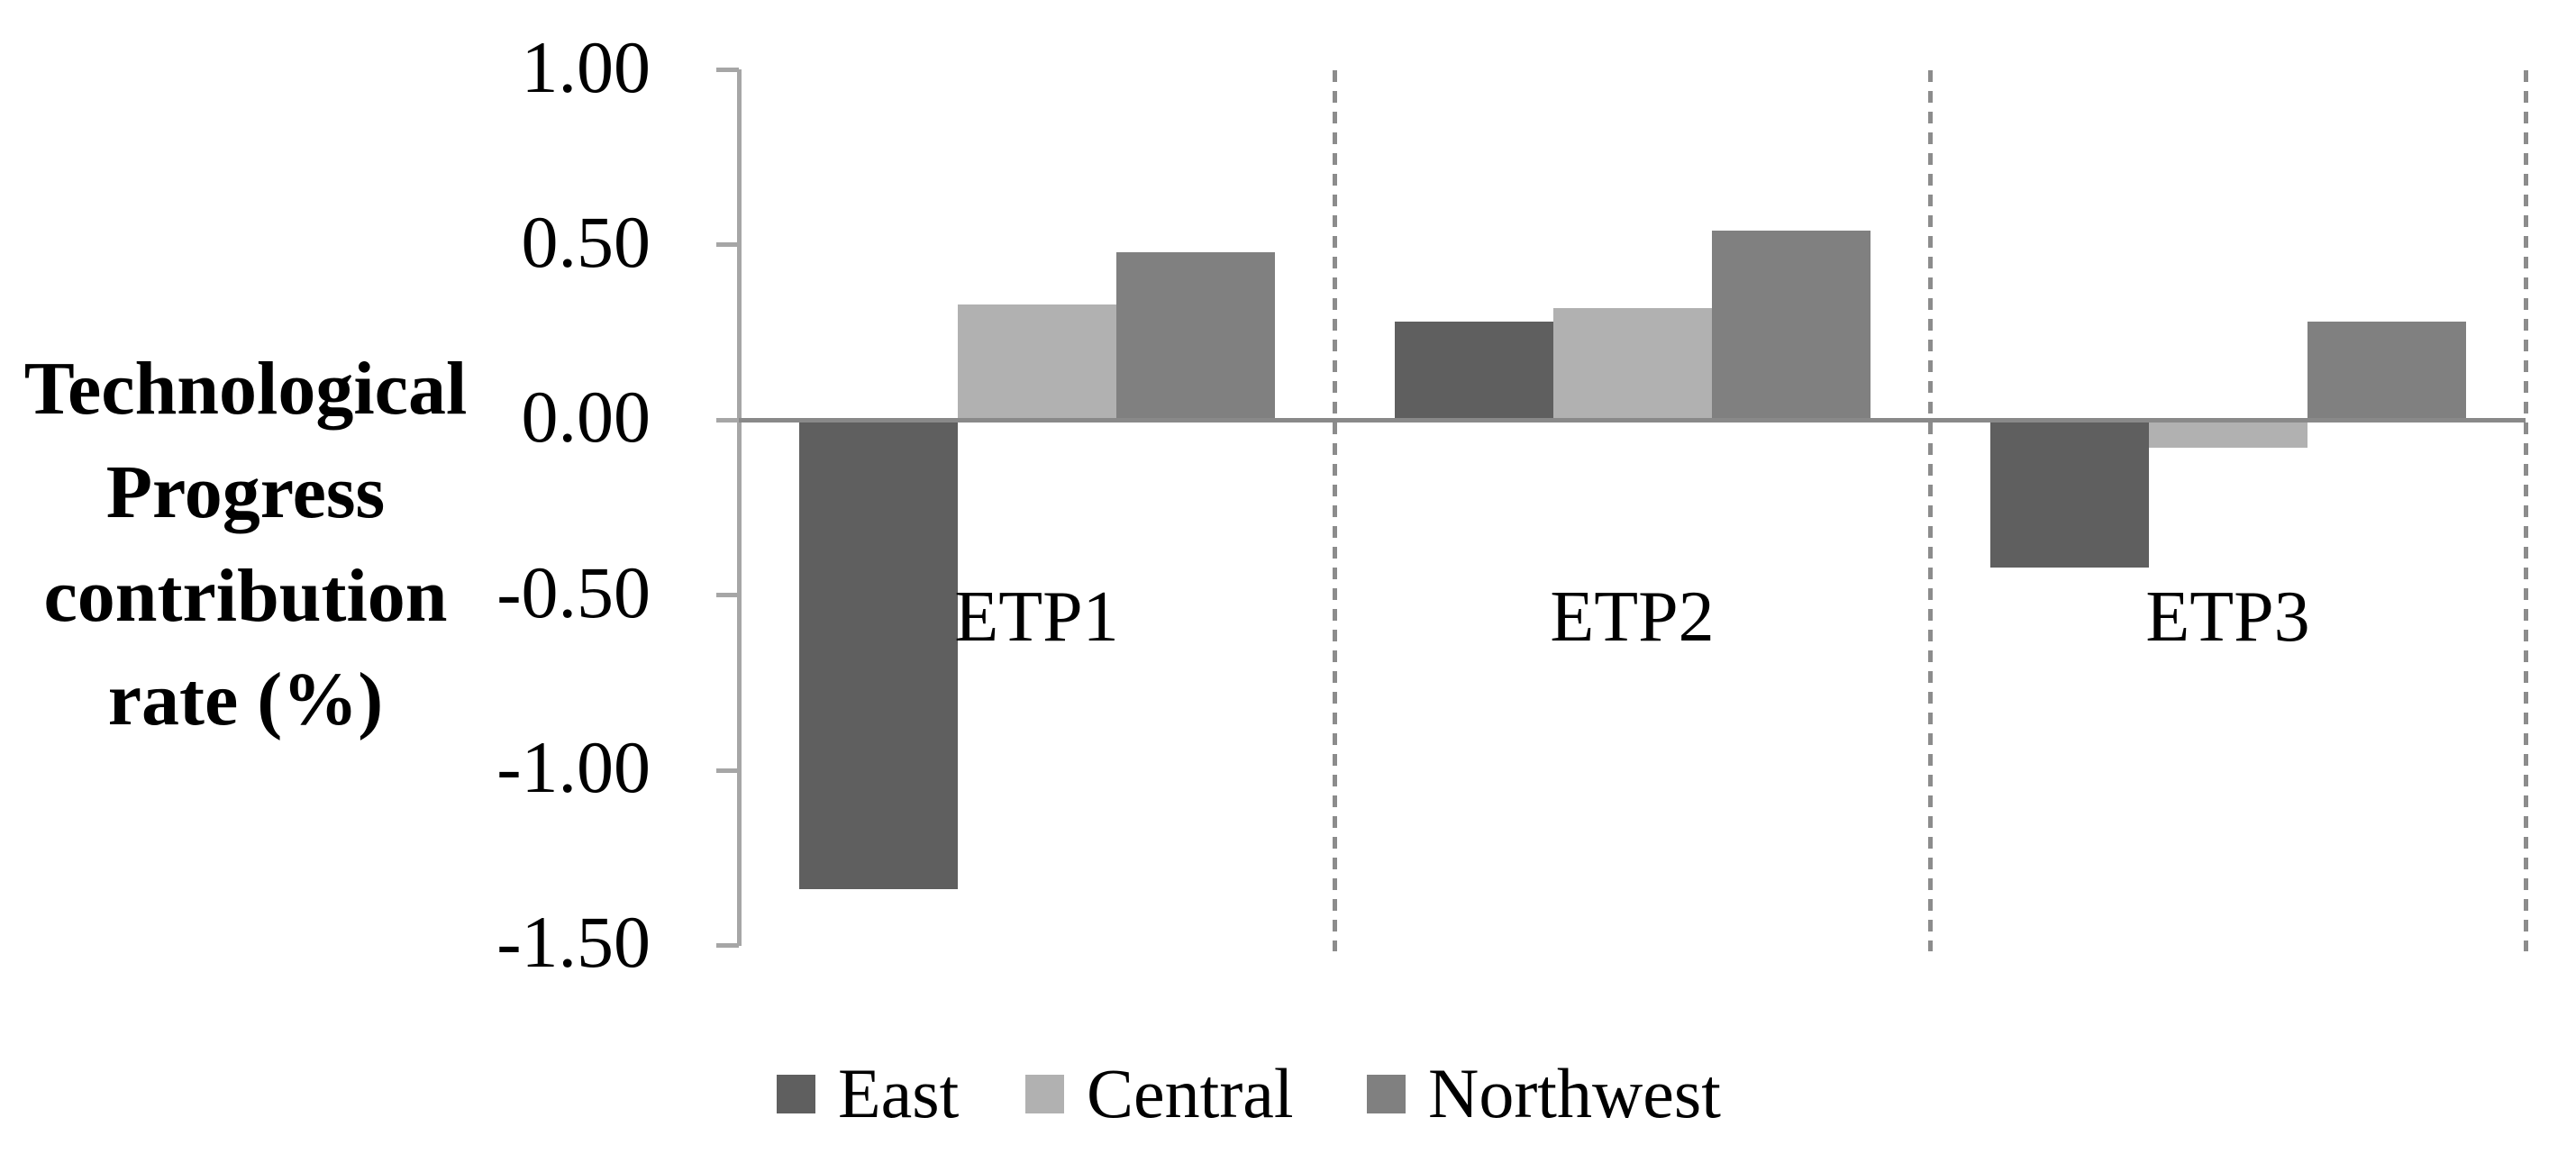 This screenshot has height=1154, width=2576. I want to click on legend-item-east: East, so click(868, 1094).